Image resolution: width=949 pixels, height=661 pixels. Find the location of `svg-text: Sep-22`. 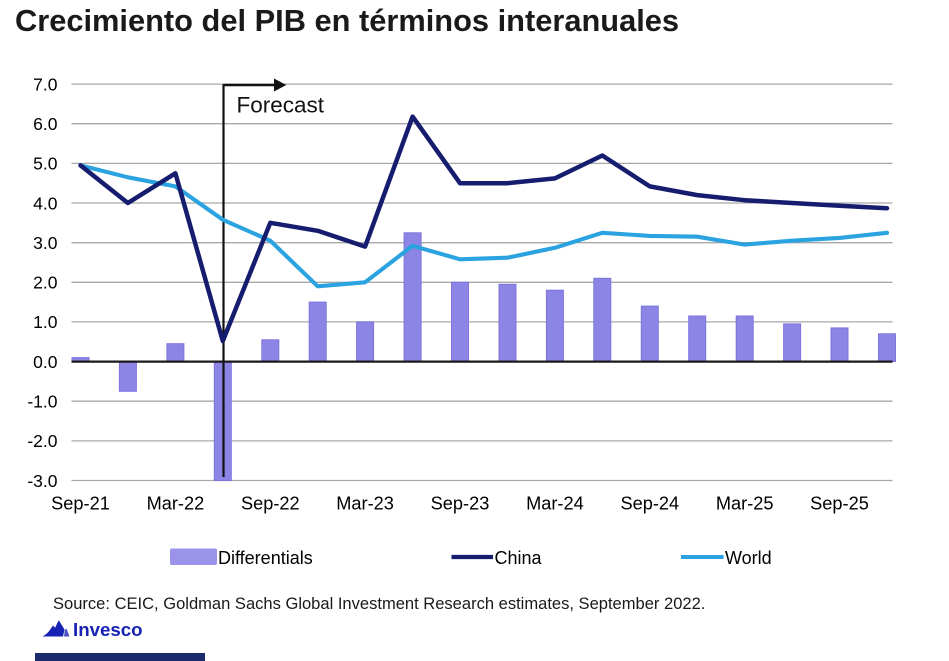

svg-text: Sep-22 is located at coordinates (270, 504).